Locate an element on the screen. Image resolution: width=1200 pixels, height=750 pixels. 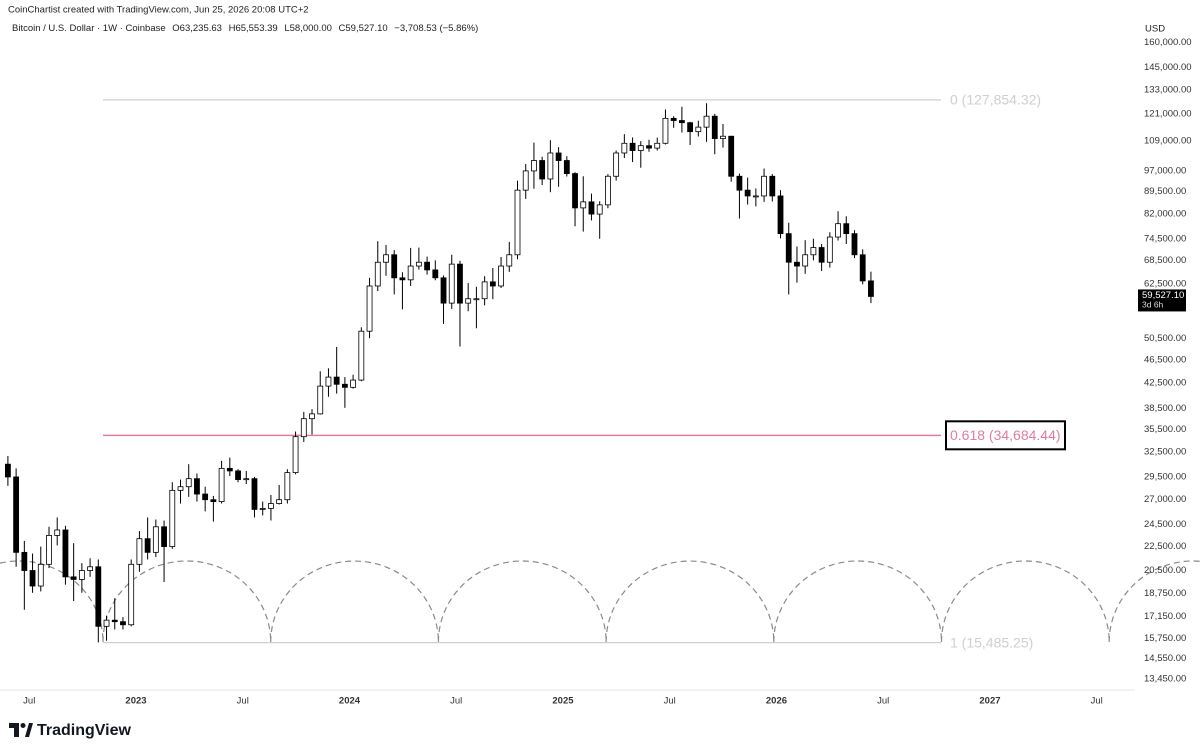
y-tick-label: 24,500.00 is located at coordinates (1165, 524).